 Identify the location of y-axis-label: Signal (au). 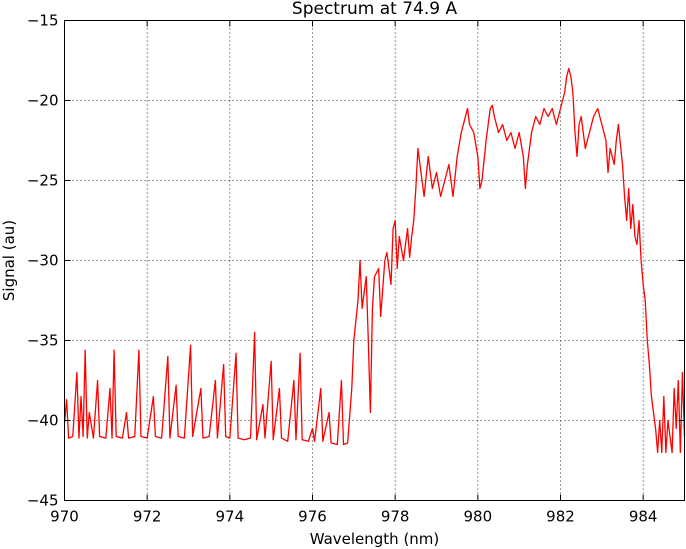
(9, 260).